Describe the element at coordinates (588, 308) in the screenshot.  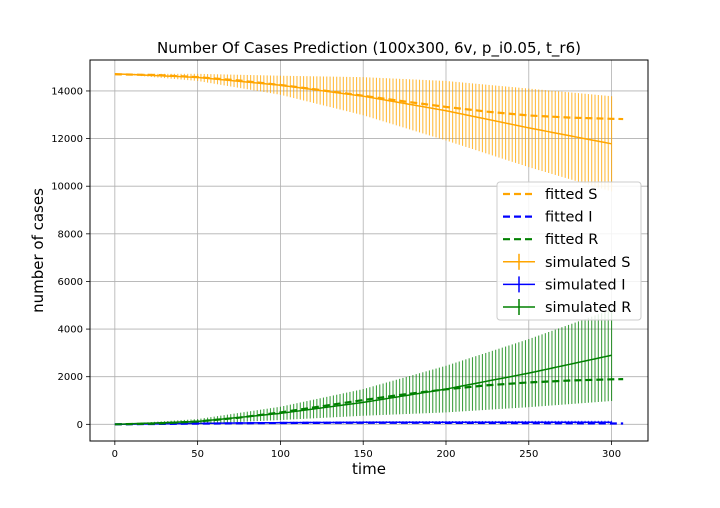
I see `legend-label-simulated-R: simulated R` at that location.